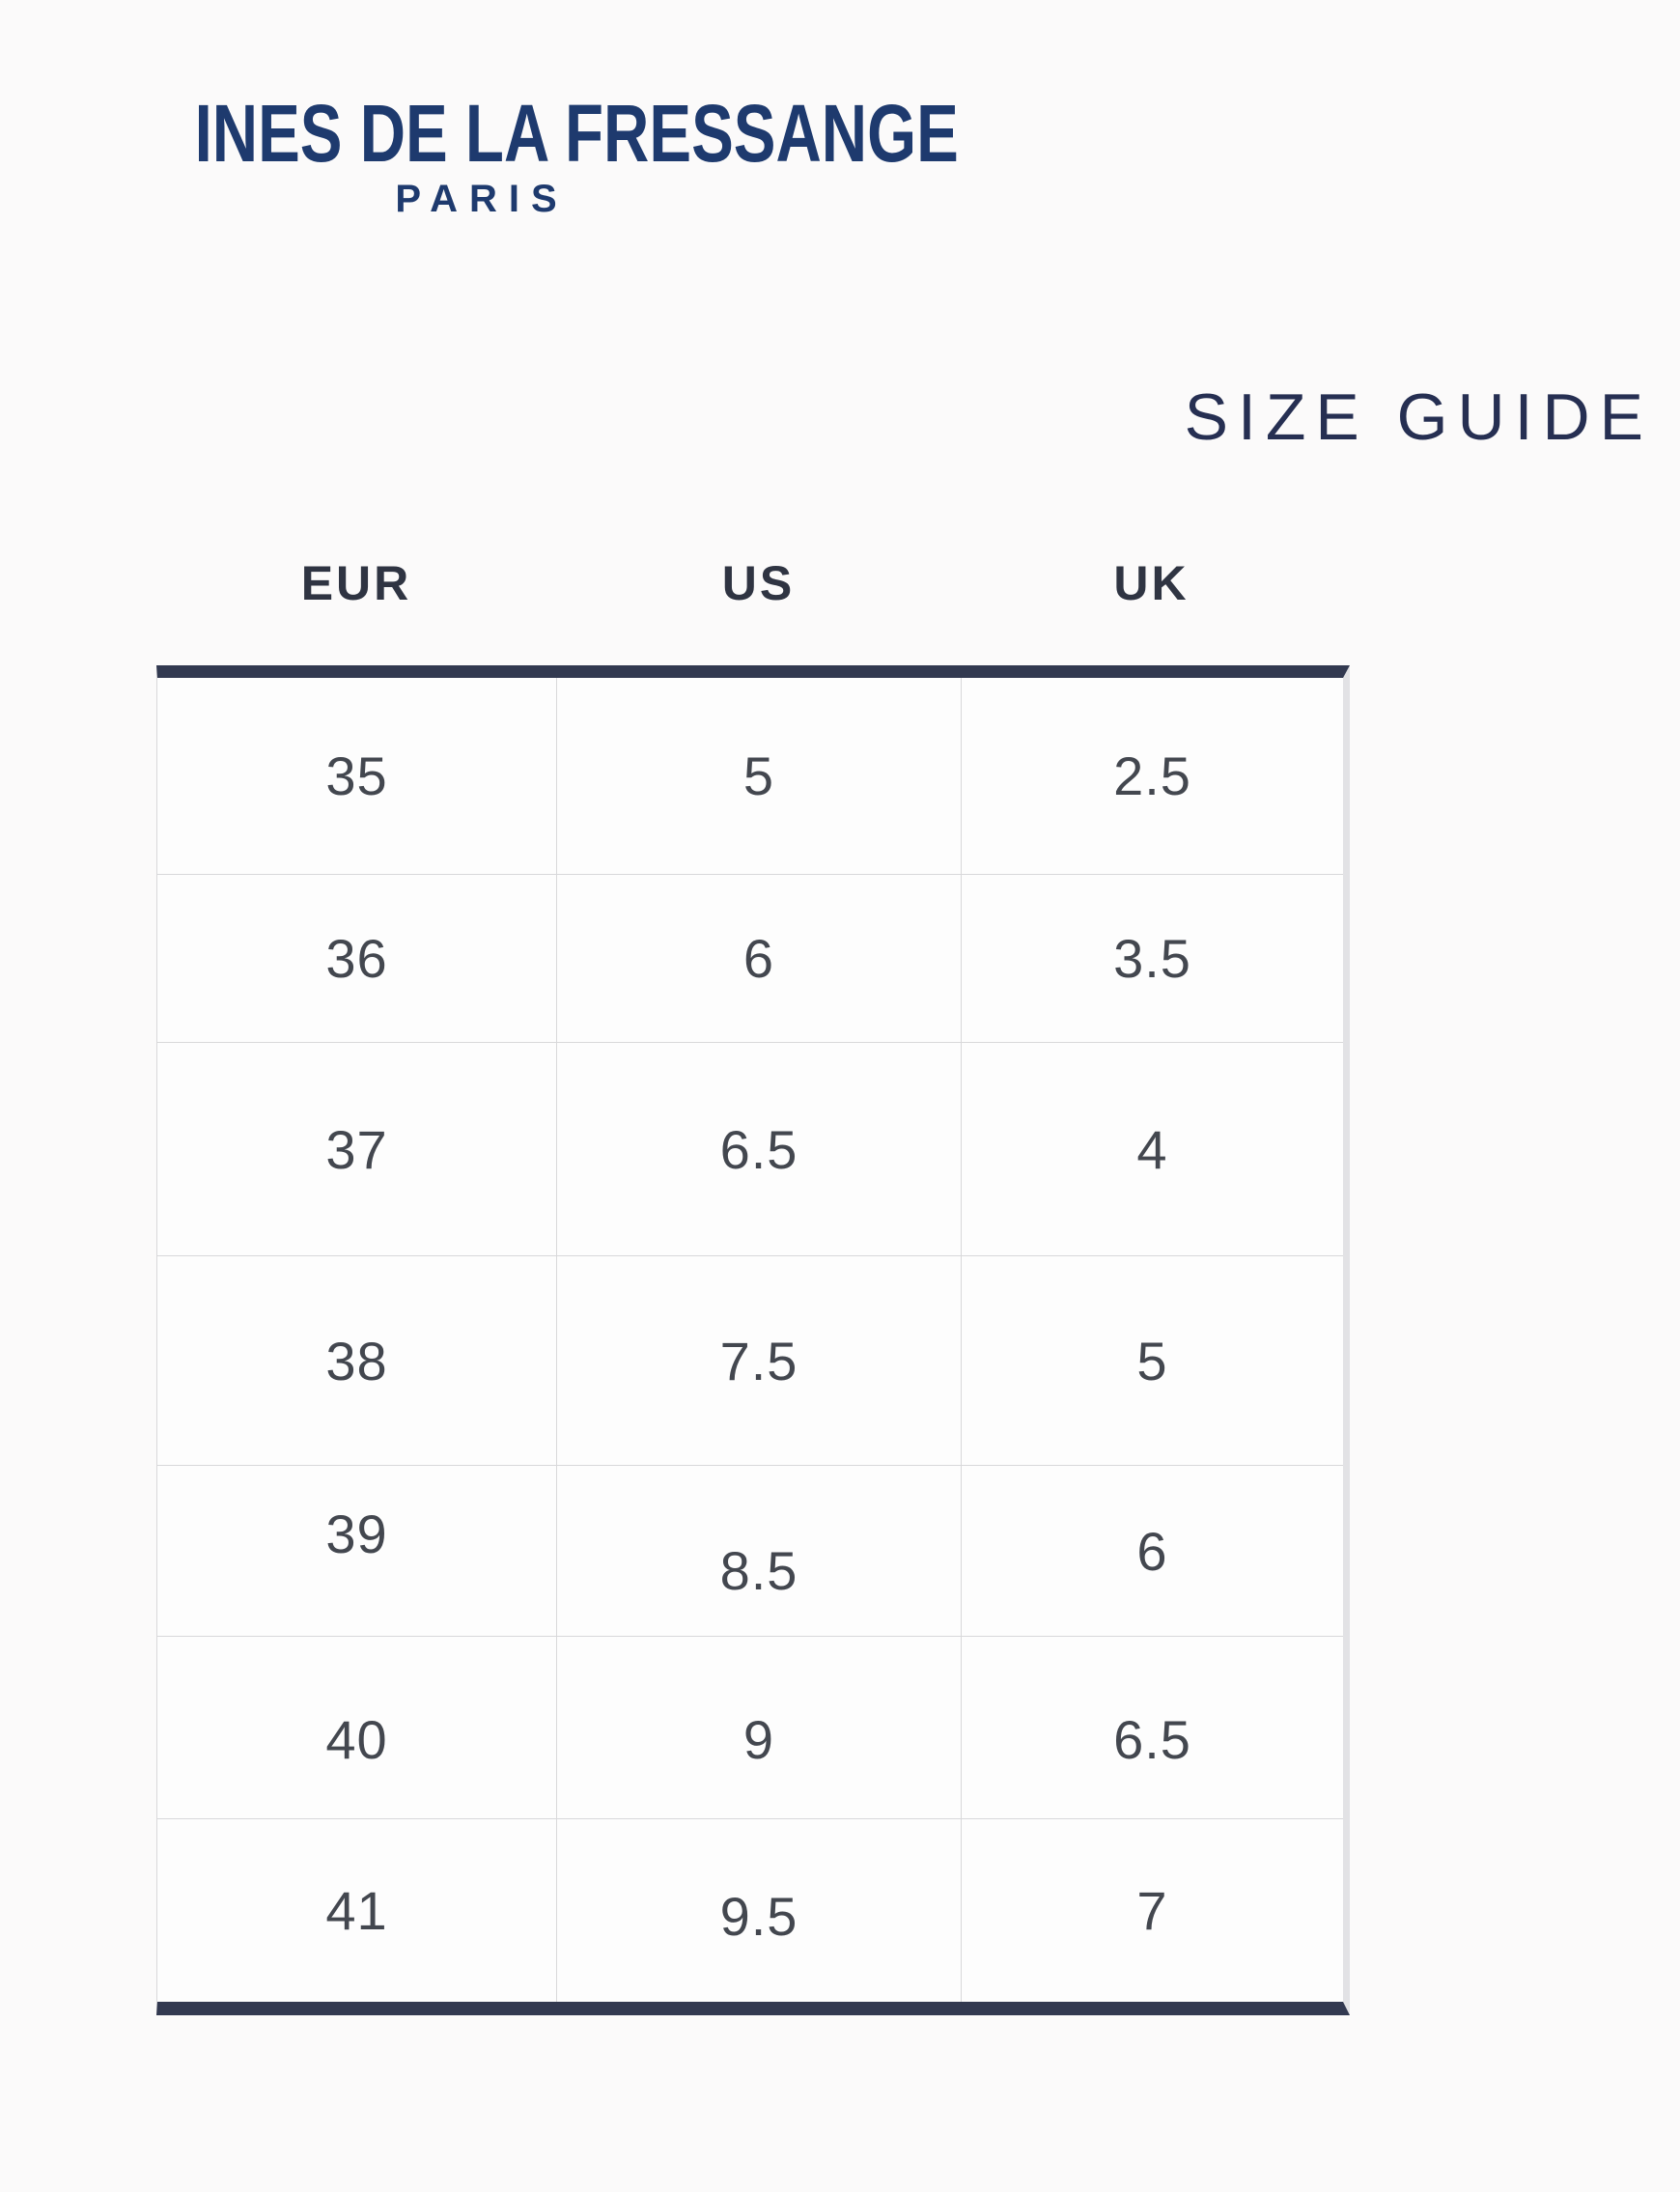 The width and height of the screenshot is (1680, 2192). I want to click on table-cell-us: 5, so click(760, 776).